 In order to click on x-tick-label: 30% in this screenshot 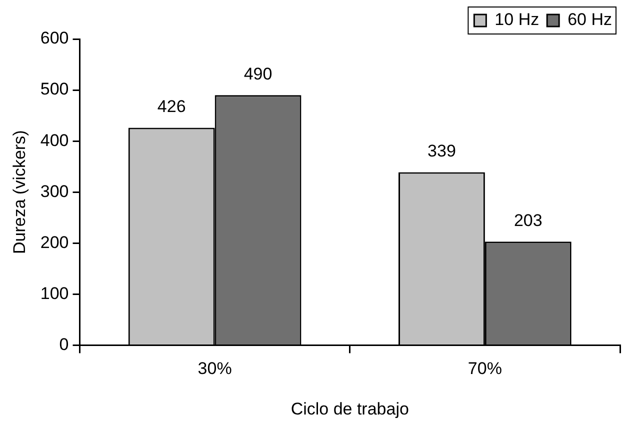, I will do `click(215, 368)`.